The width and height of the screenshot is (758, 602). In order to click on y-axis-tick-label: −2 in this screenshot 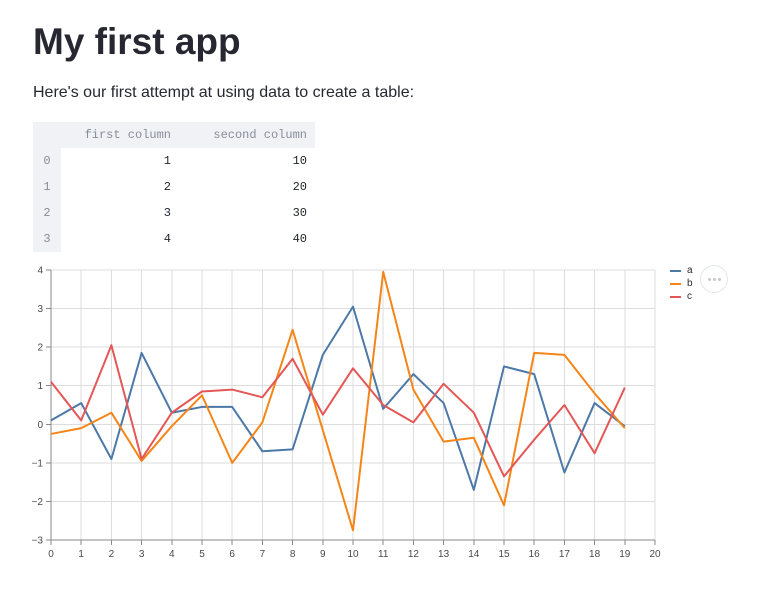, I will do `click(38, 502)`.